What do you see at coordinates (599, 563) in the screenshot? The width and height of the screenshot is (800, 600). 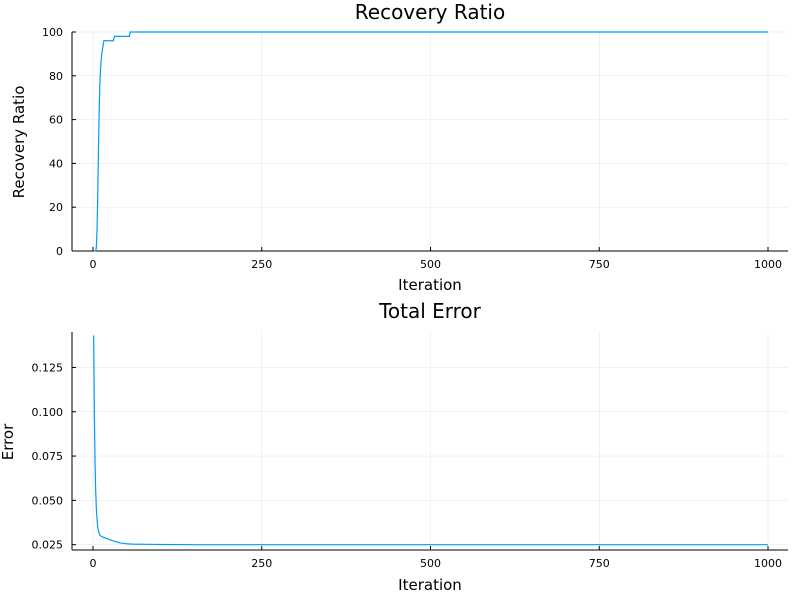 I see `total-error-x-tick-label: 750` at bounding box center [599, 563].